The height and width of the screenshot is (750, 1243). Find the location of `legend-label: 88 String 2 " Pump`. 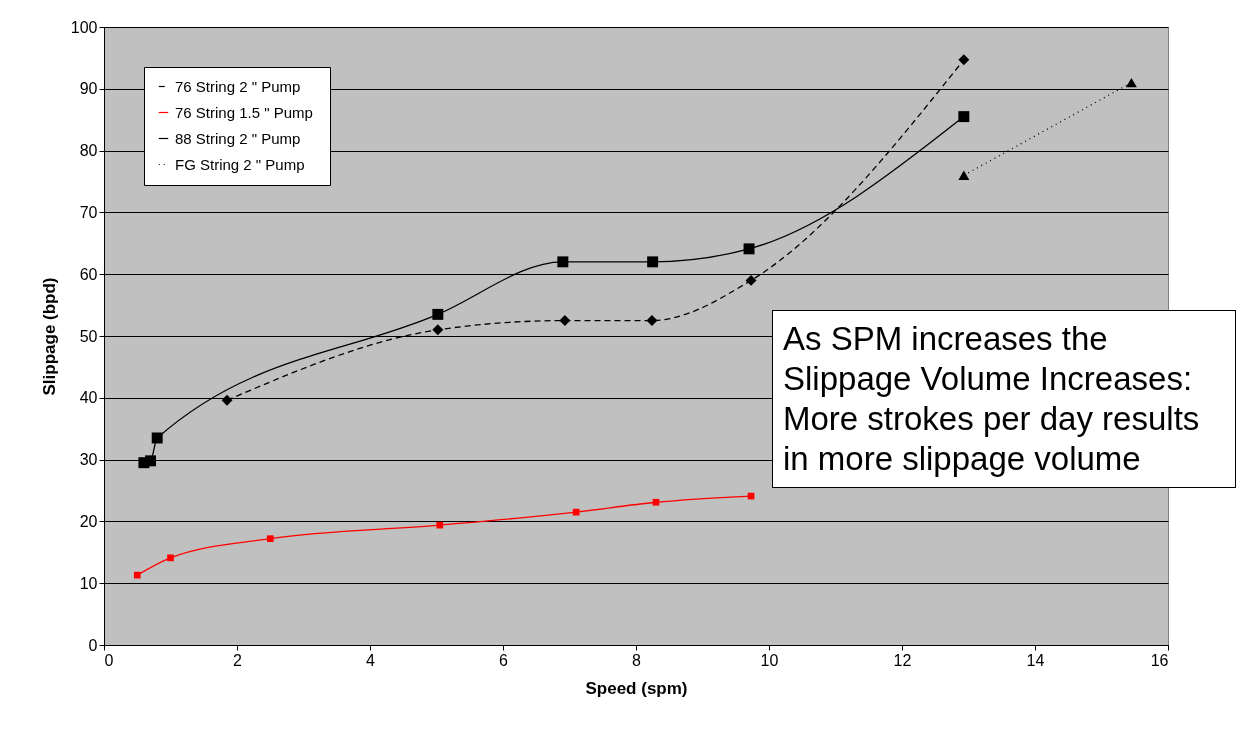

legend-label: 88 String 2 " Pump is located at coordinates (238, 138).